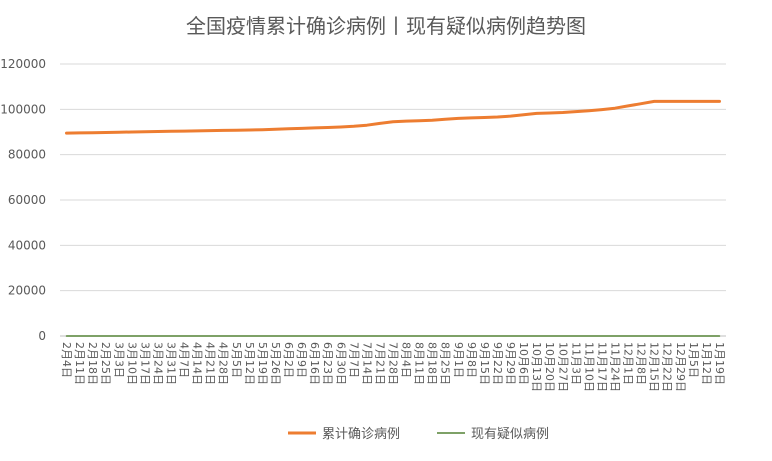 The height and width of the screenshot is (461, 772). Describe the element at coordinates (275, 363) in the screenshot. I see `x-tick-label: 5月26日` at that location.